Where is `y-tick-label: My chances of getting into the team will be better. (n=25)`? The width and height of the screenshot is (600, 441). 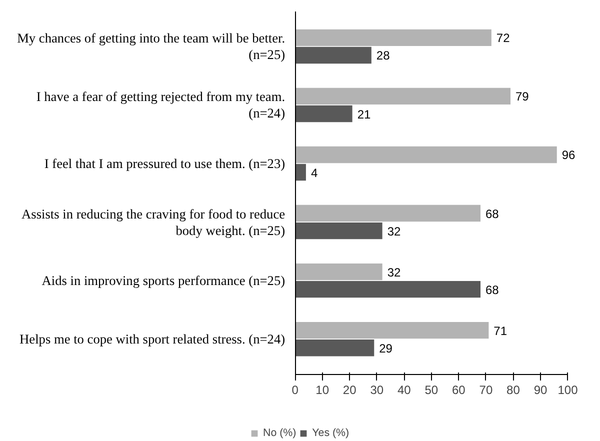
y-tick-label: My chances of getting into the team will be better. (n=25) is located at coordinates (151, 46).